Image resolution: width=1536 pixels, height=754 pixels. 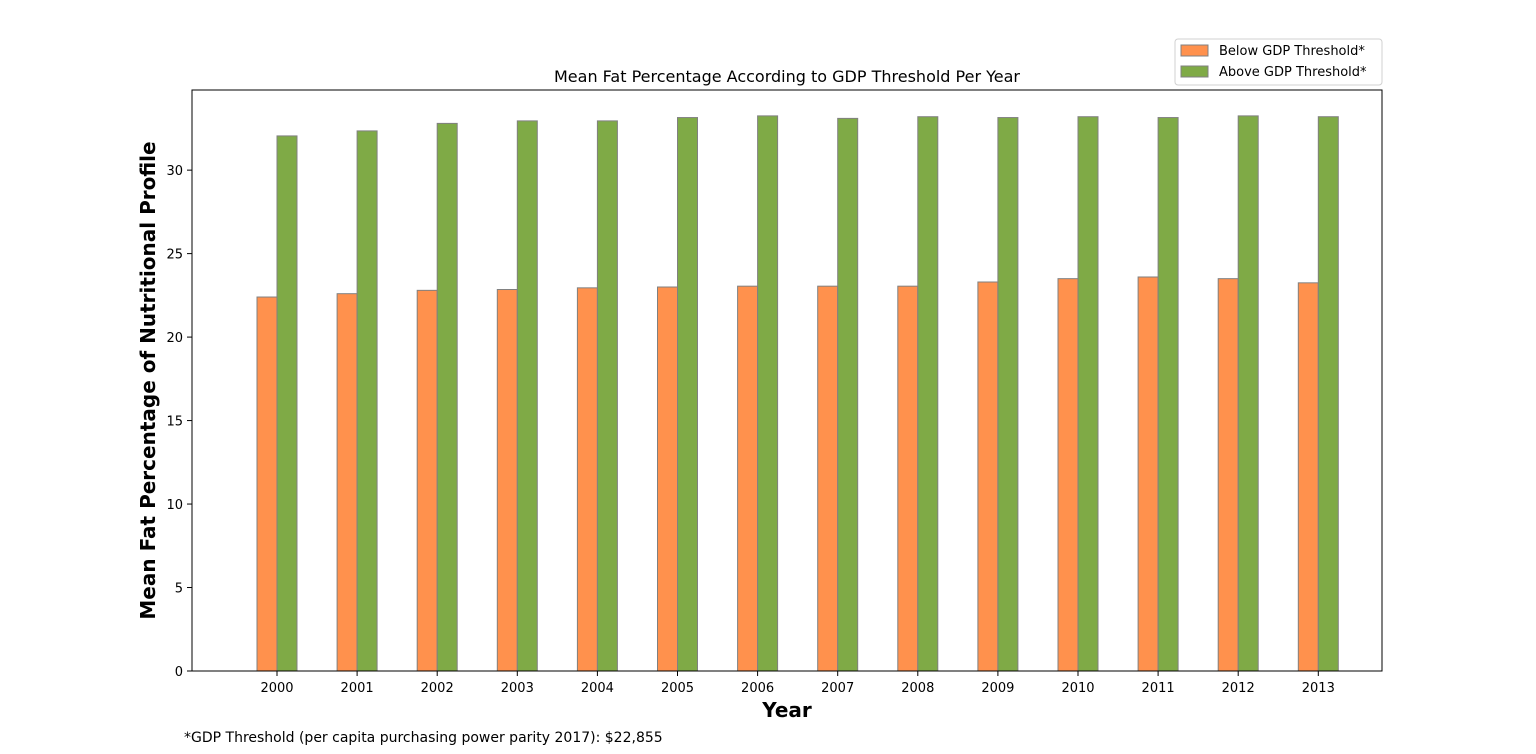 I want to click on x-tick-label: 2010, so click(x=1077, y=688).